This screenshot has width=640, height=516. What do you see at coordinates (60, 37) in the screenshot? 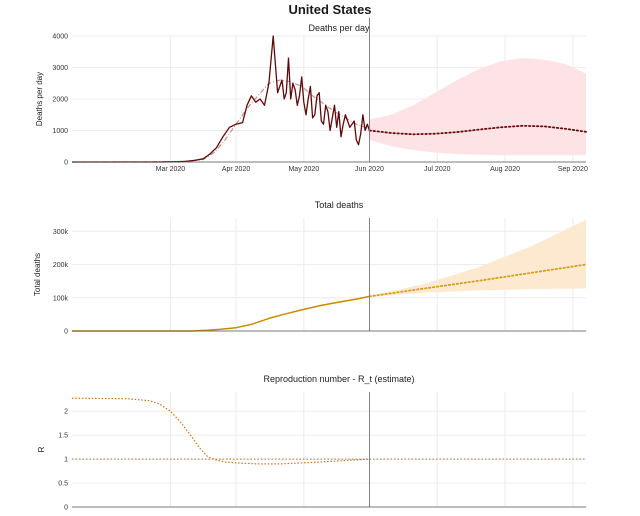
I see `y-tick-label: 4000` at bounding box center [60, 37].